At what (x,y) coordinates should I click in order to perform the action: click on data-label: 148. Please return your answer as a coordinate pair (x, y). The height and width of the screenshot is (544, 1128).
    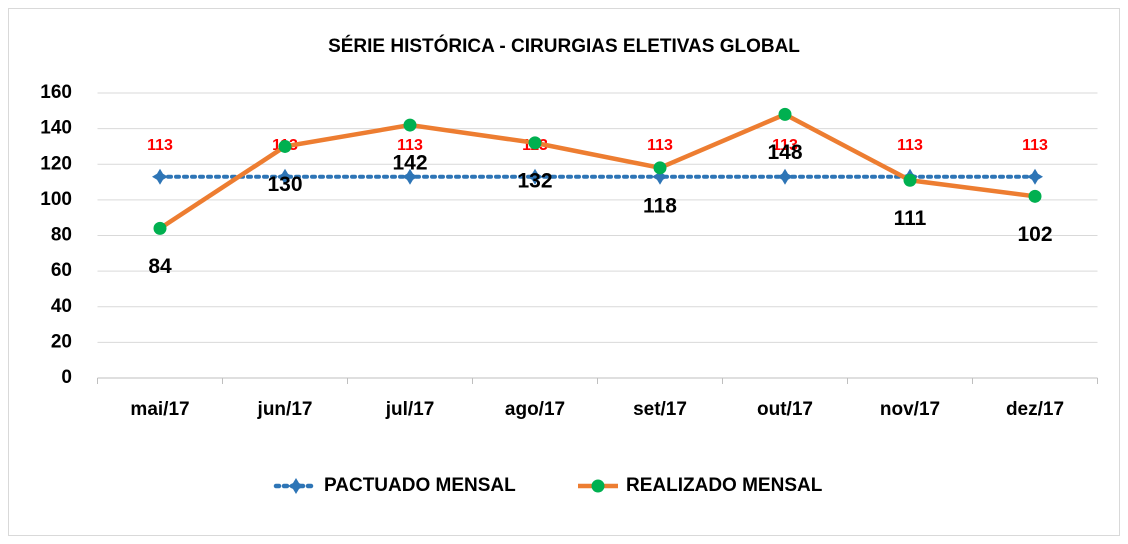
    Looking at the image, I should click on (784, 152).